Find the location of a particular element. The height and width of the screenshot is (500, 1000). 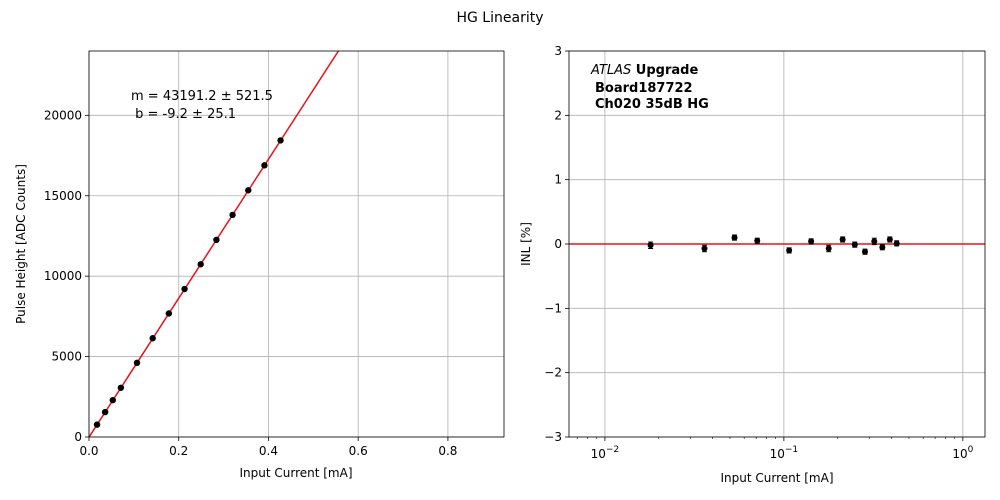

y-tick-label: −1 is located at coordinates (553, 308).